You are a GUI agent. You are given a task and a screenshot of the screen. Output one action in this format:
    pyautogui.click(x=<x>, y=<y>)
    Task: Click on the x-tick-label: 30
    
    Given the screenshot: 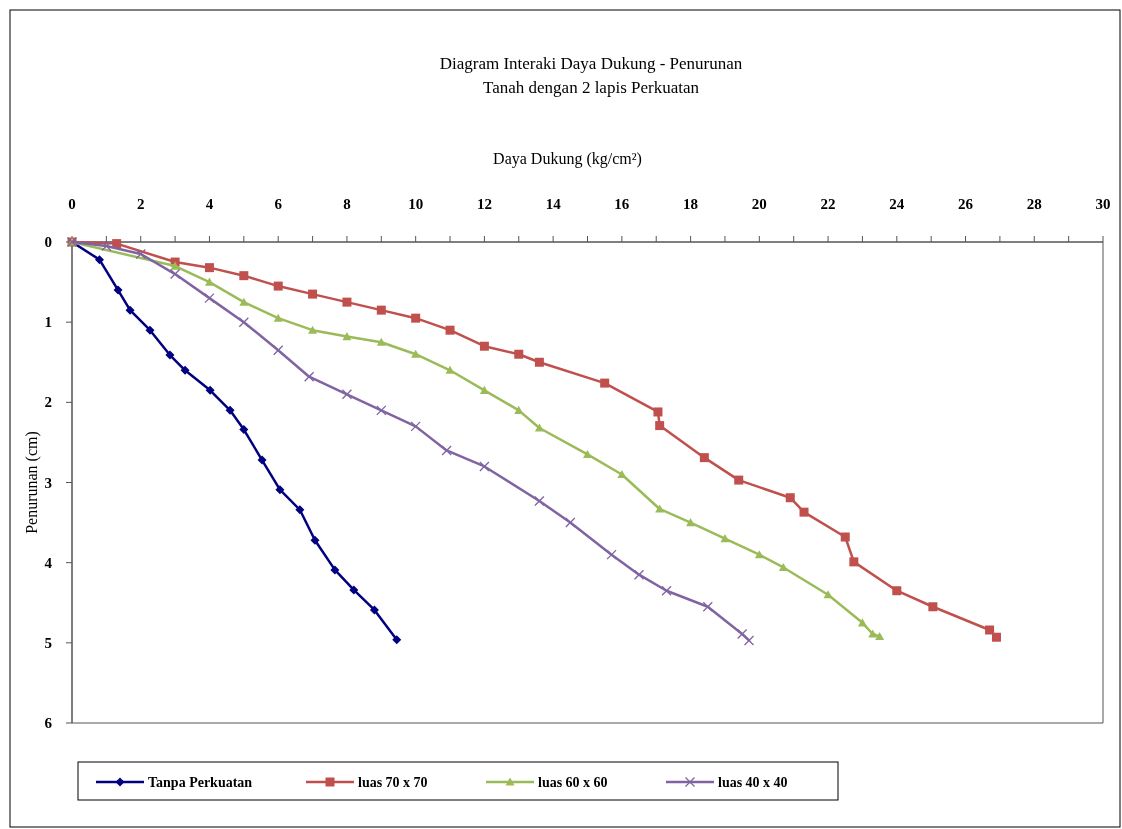 What is the action you would take?
    pyautogui.click(x=1103, y=204)
    